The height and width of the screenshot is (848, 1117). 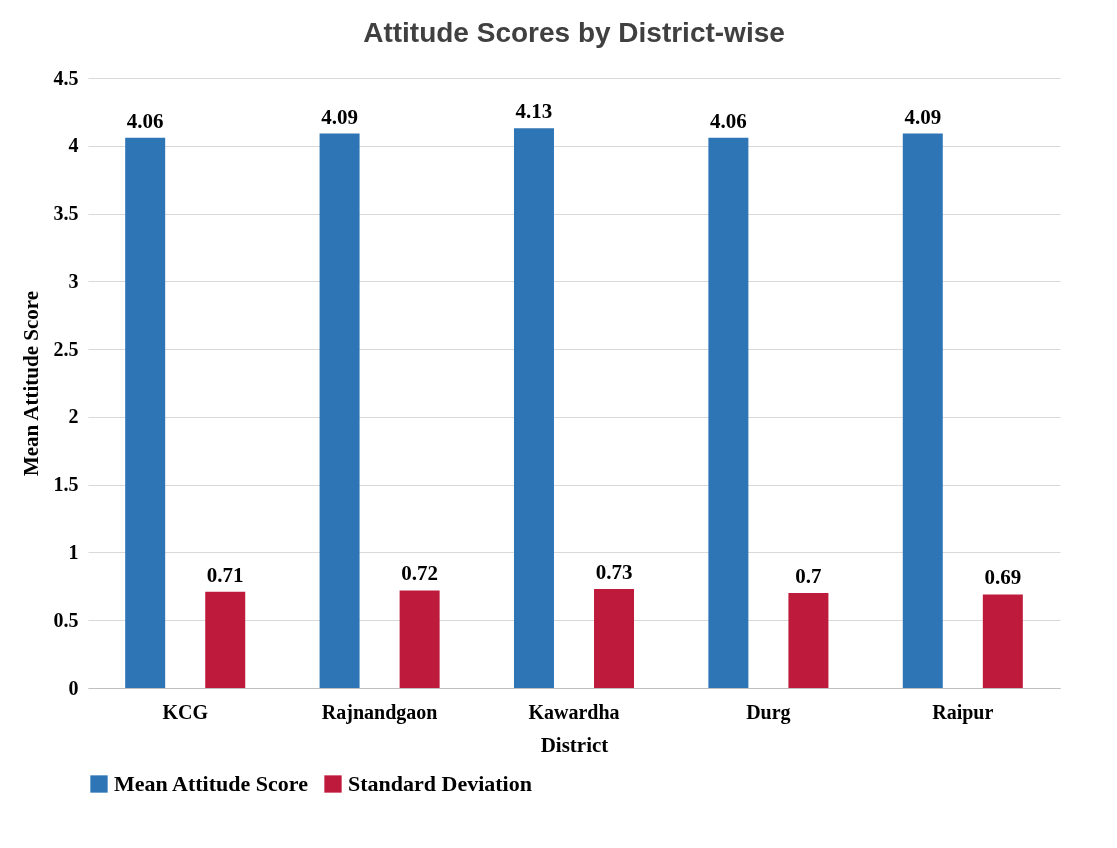 What do you see at coordinates (534, 111) in the screenshot?
I see `data-label: 4.13` at bounding box center [534, 111].